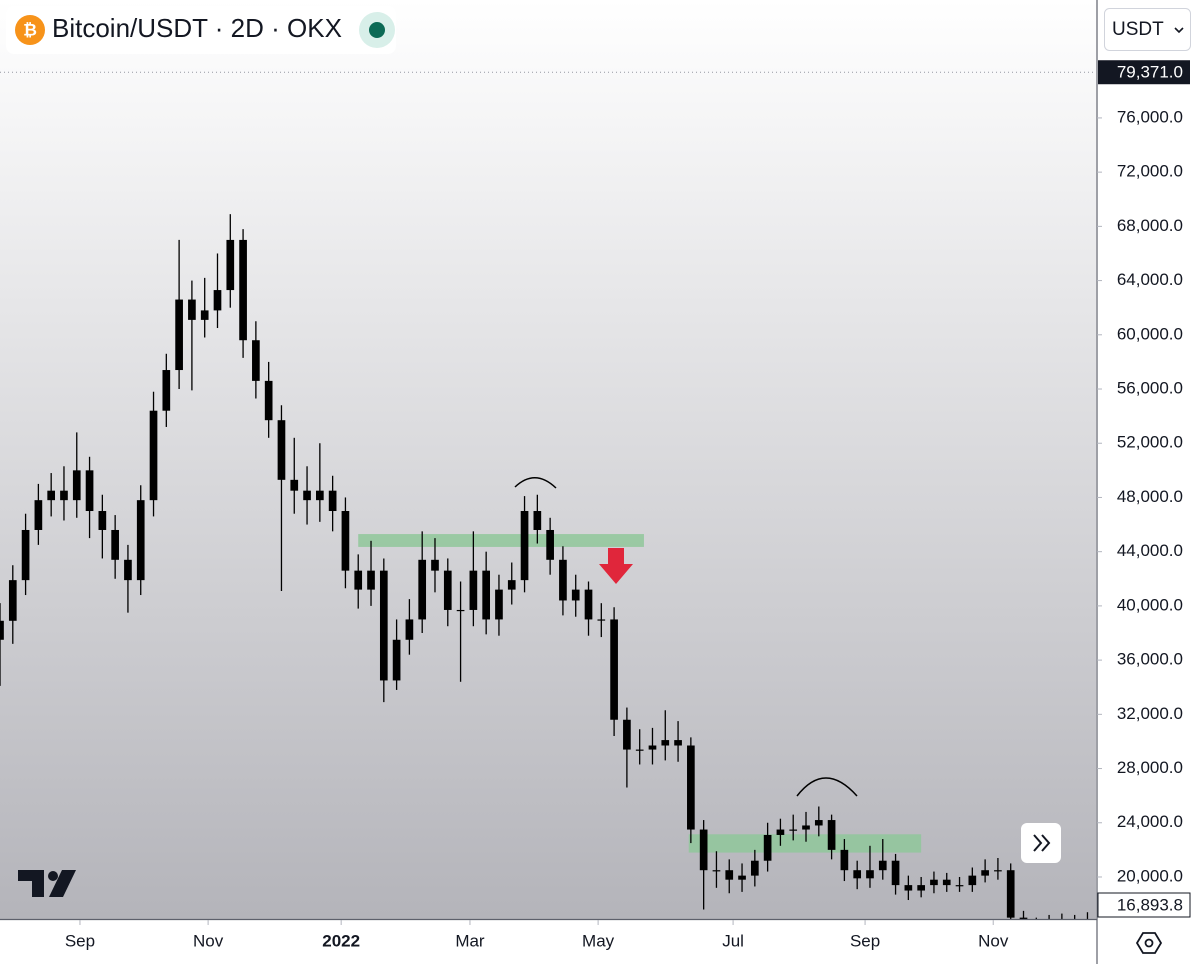 The image size is (1199, 969). What do you see at coordinates (1149, 943) in the screenshot?
I see `settings-icon` at bounding box center [1149, 943].